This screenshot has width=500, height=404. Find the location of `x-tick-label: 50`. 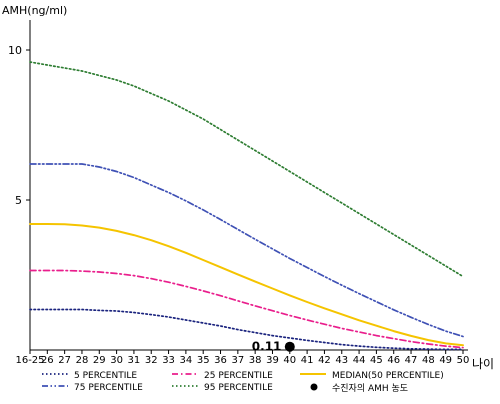

x-tick-label: 50 is located at coordinates (463, 360).